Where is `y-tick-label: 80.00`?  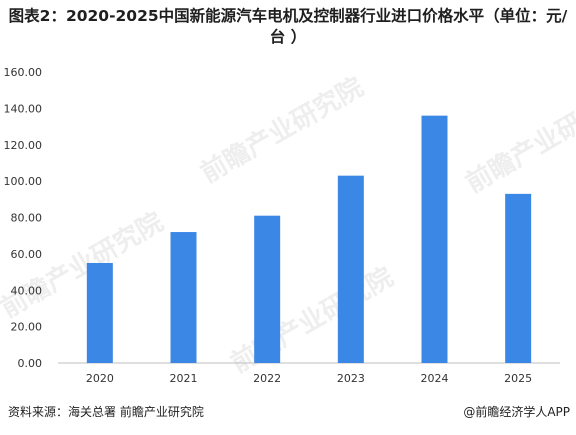 y-tick-label: 80.00 is located at coordinates (27, 218).